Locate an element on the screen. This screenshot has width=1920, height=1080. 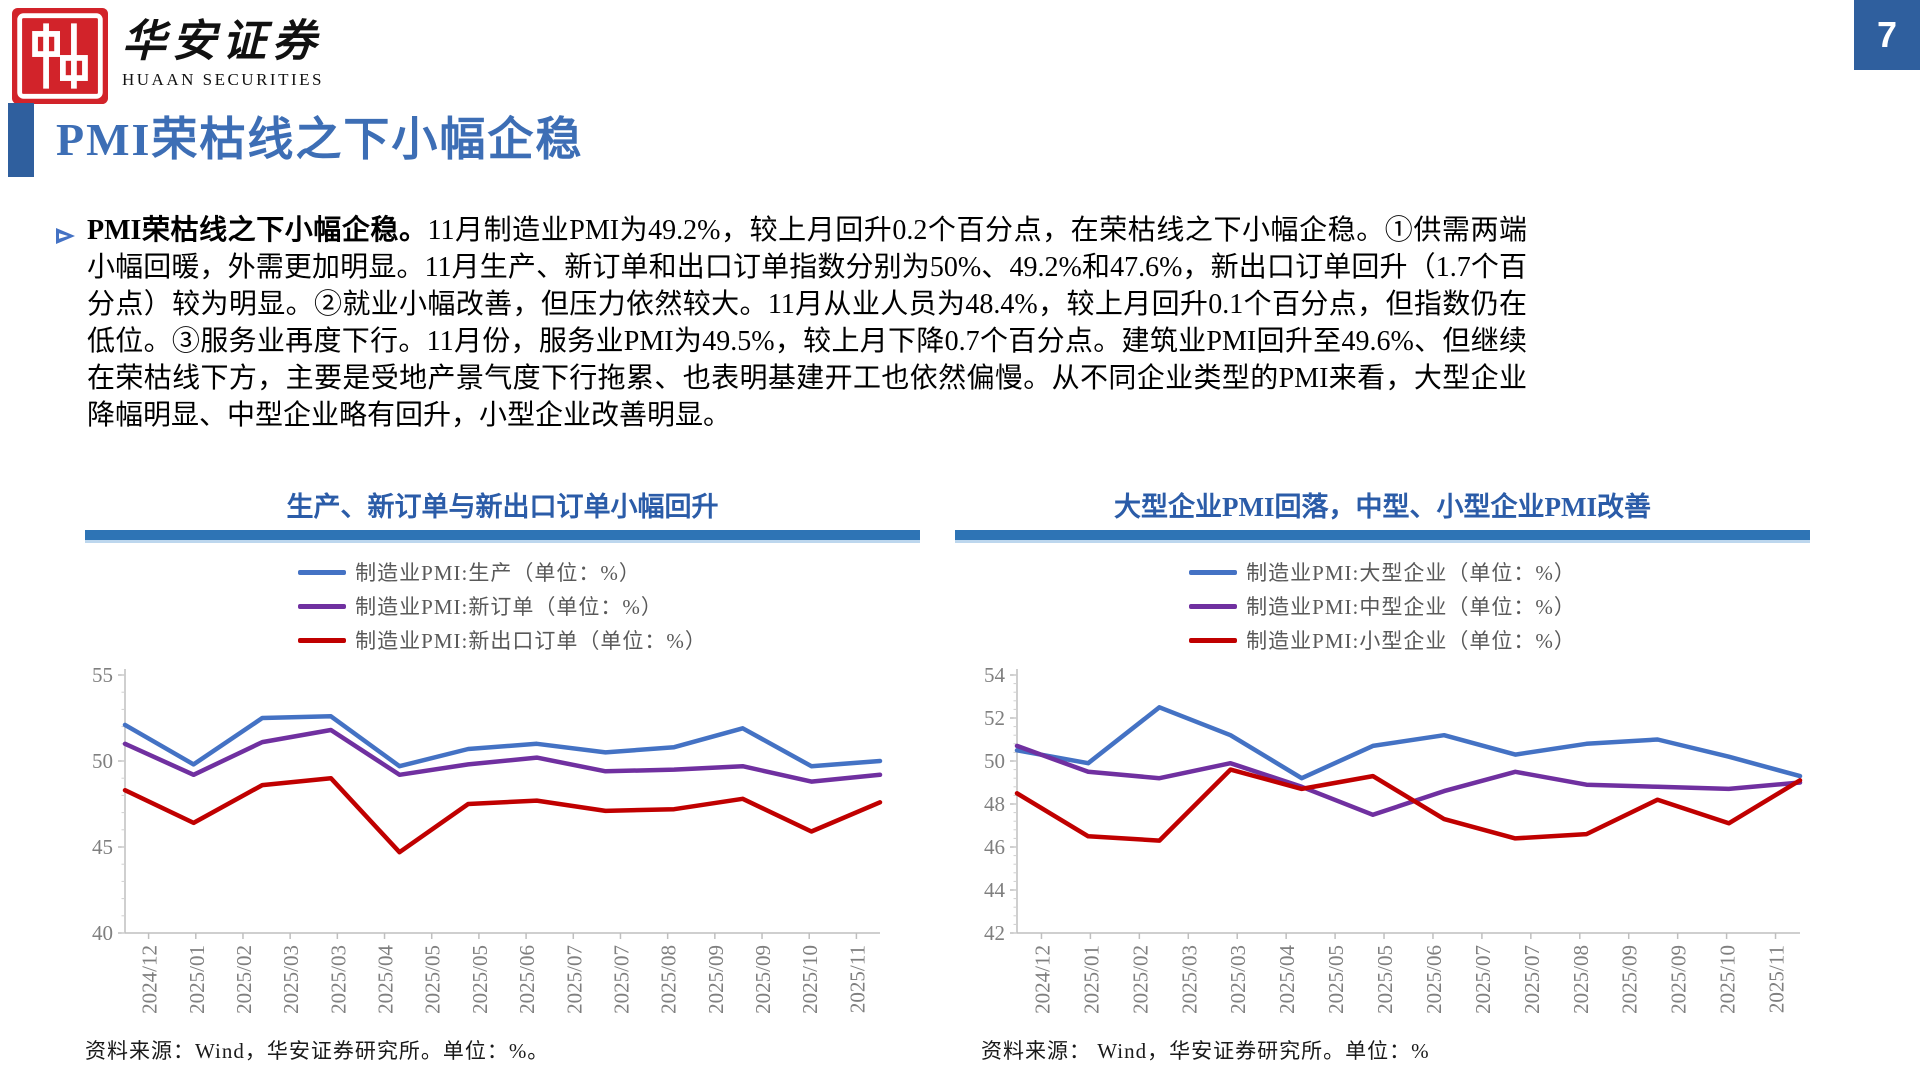
legend-item-small-enterprise: 制造业PMI:小型企业（单位：%） is located at coordinates (1382, 640).